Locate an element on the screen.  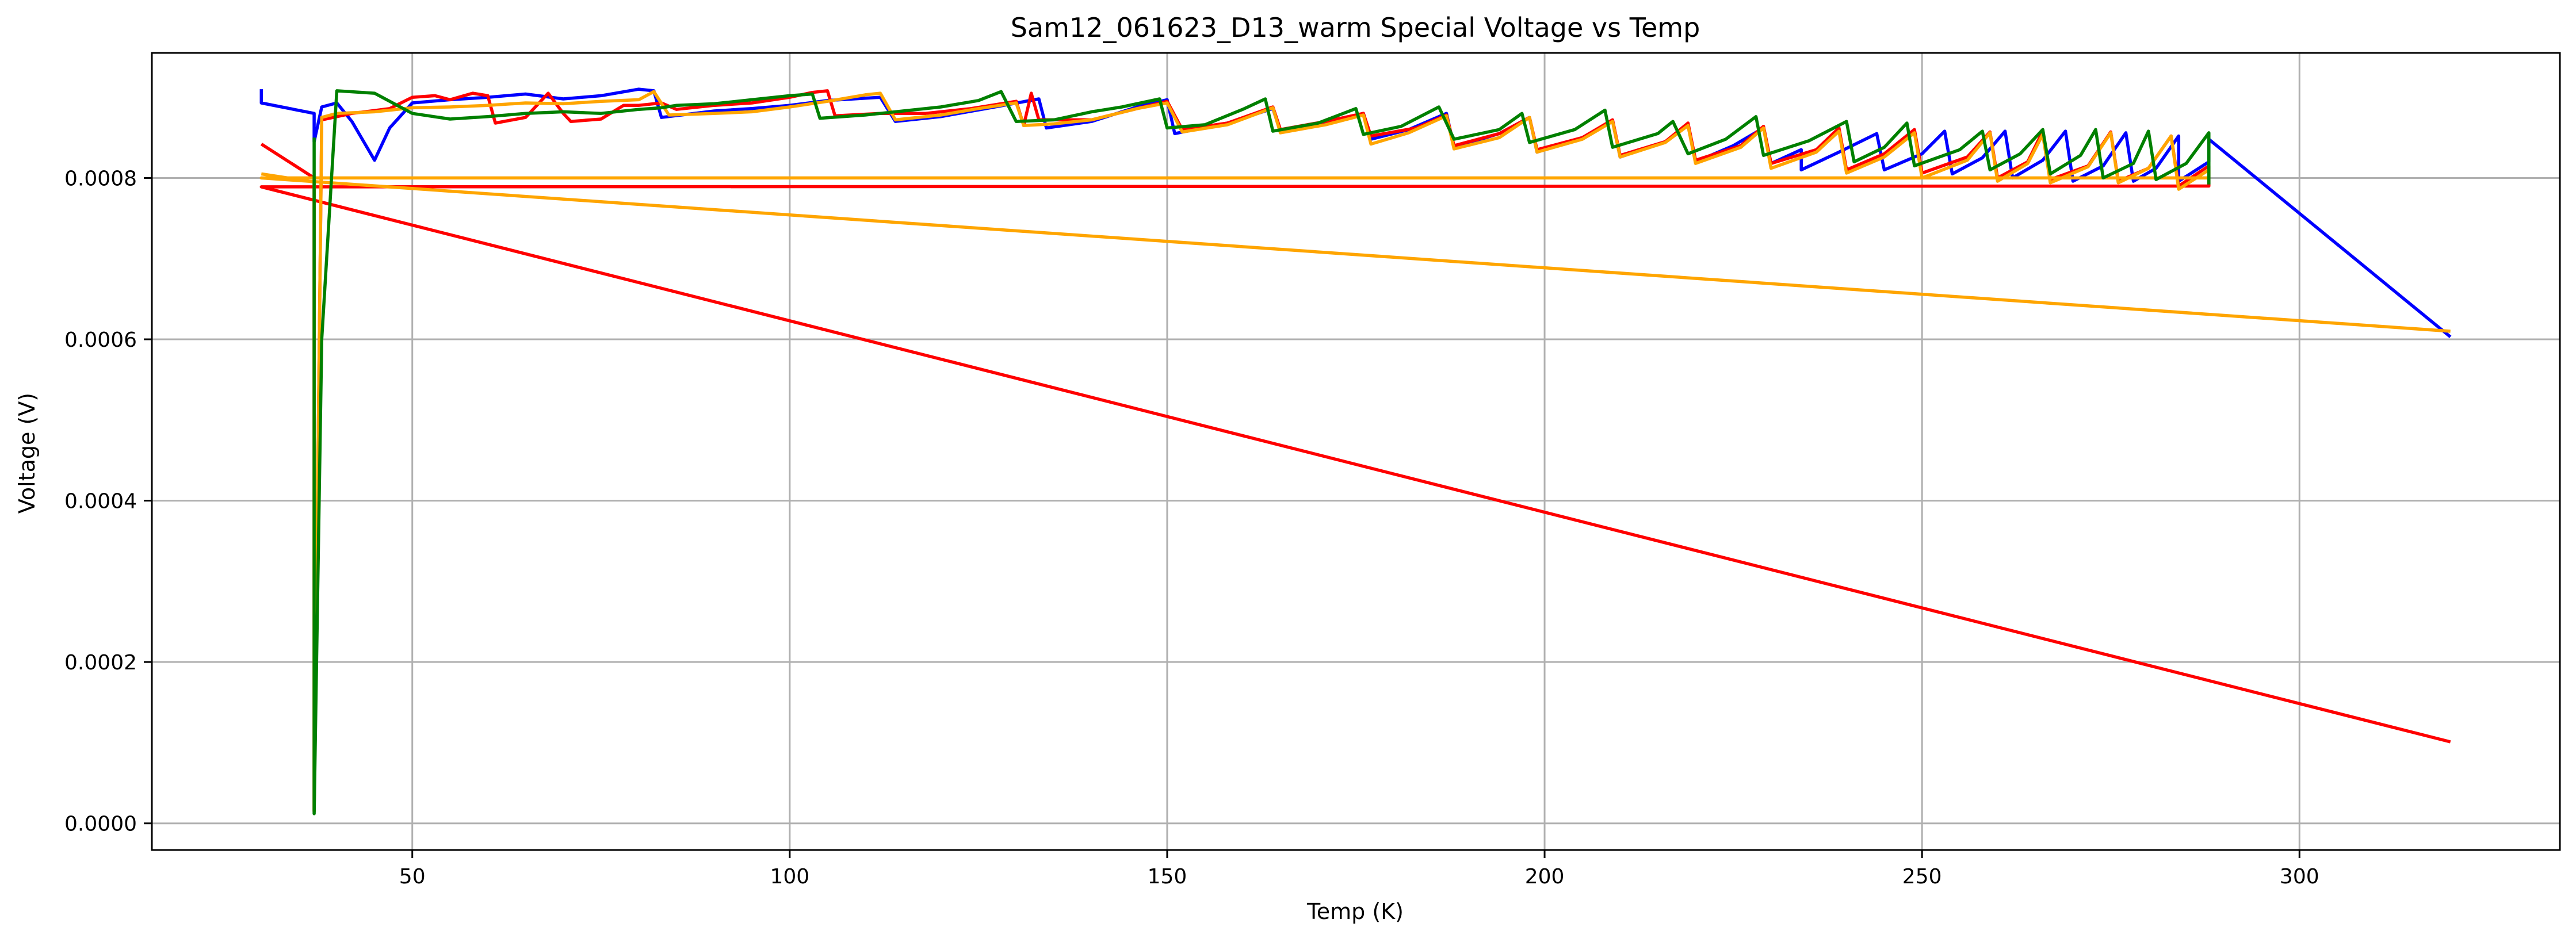
y-tick-label: 0.0000 is located at coordinates (100, 824).